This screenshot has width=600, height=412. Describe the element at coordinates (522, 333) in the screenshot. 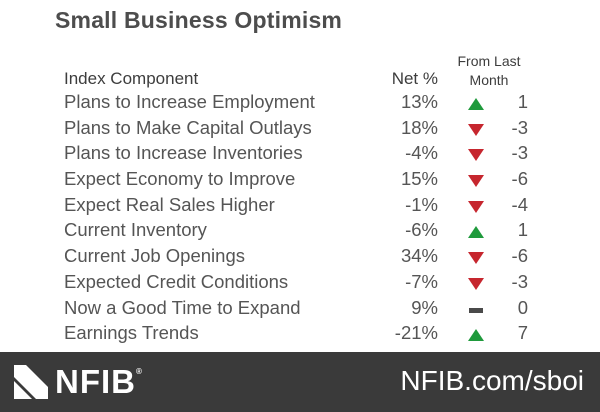

I see `change-value: 7` at that location.